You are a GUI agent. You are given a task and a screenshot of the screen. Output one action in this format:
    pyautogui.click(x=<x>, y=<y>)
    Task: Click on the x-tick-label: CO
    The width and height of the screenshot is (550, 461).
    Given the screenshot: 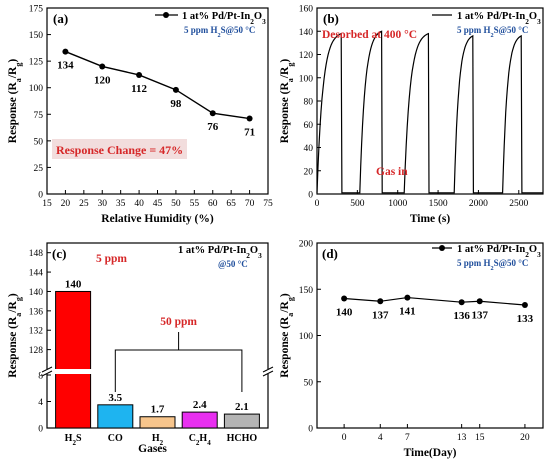 What is the action you would take?
    pyautogui.click(x=115, y=438)
    